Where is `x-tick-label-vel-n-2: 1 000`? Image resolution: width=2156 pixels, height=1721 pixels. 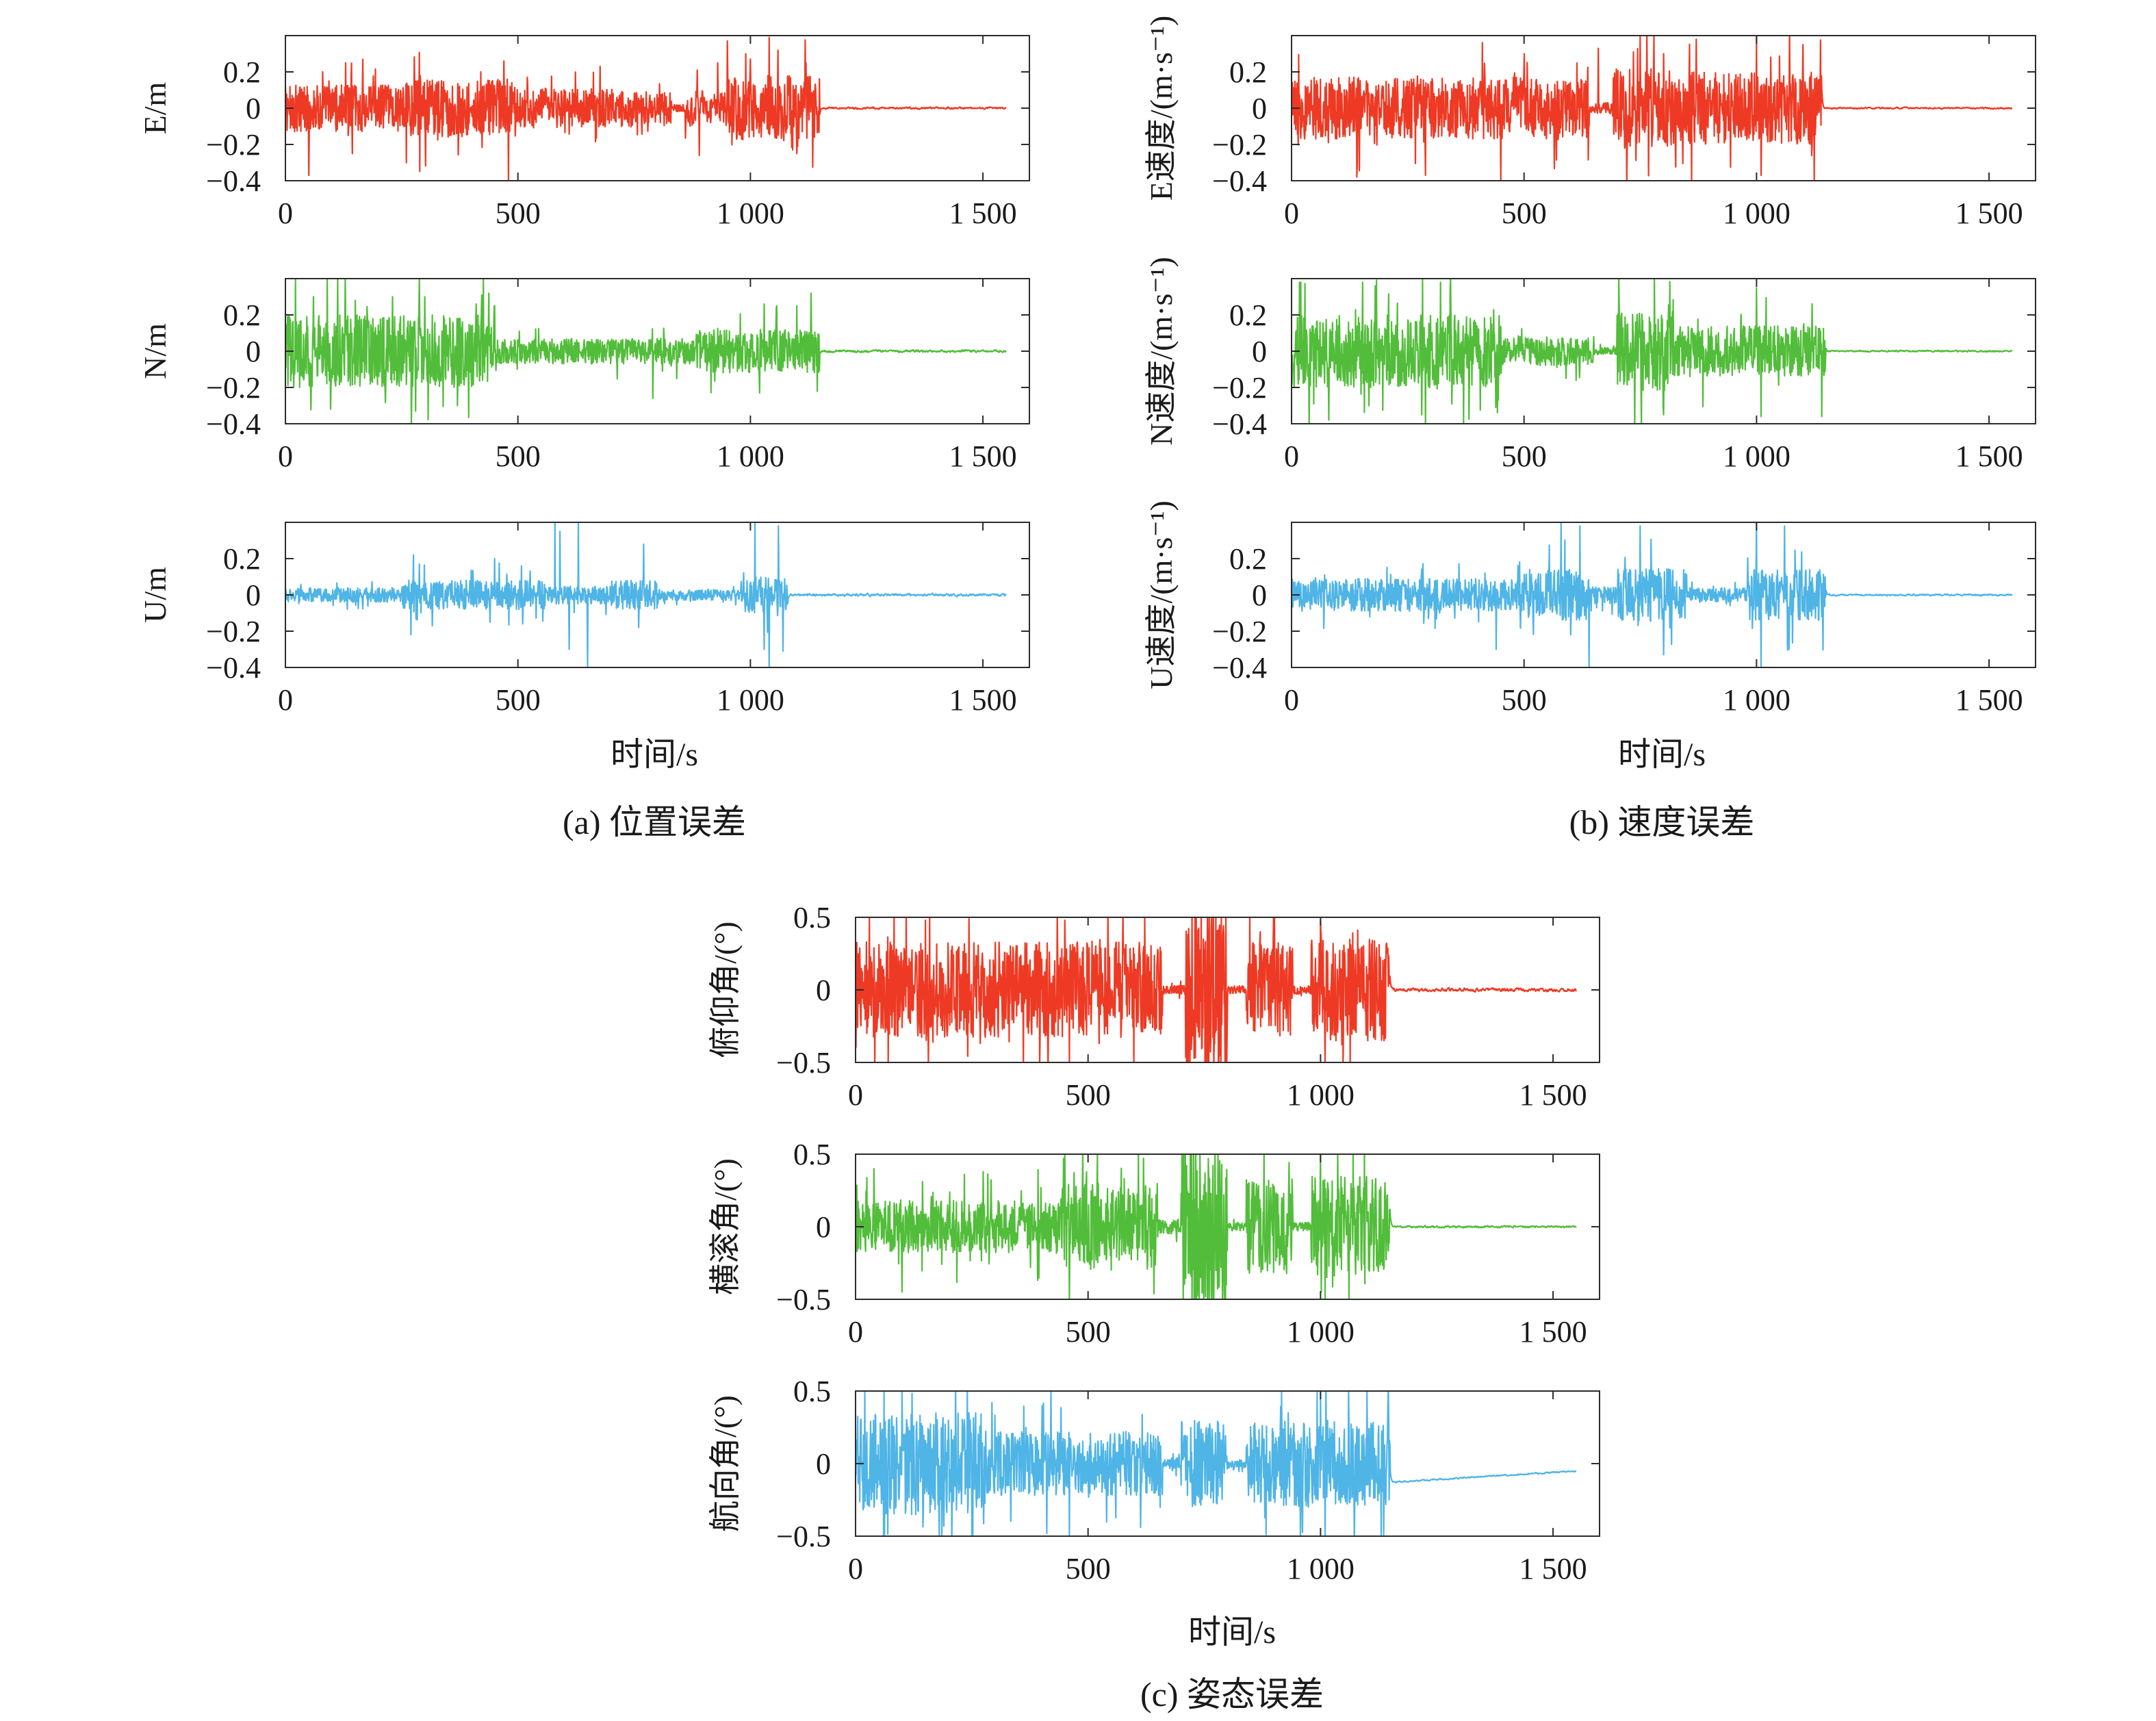
x-tick-label-vel-n-2: 1 000 is located at coordinates (1757, 456).